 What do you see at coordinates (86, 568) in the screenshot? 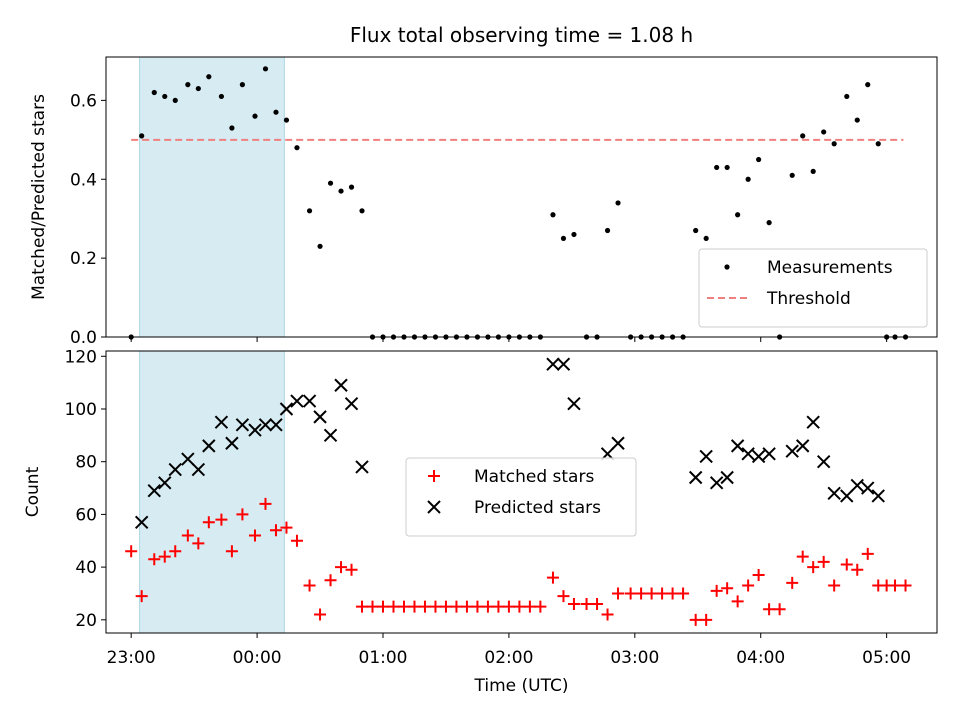
I see `y-tick-label: 40` at bounding box center [86, 568].